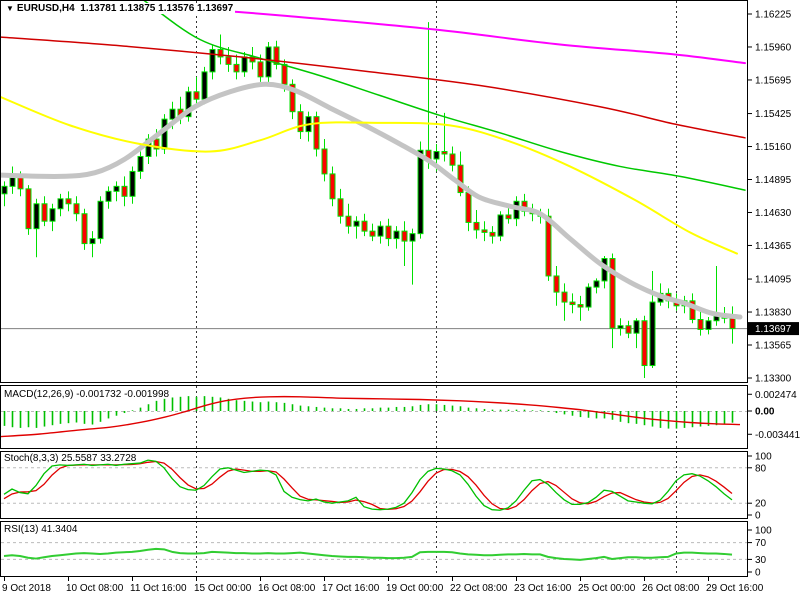 Image resolution: width=800 pixels, height=600 pixels. I want to click on stochastic-name: Stoch(8,3,3), so click(31, 458).